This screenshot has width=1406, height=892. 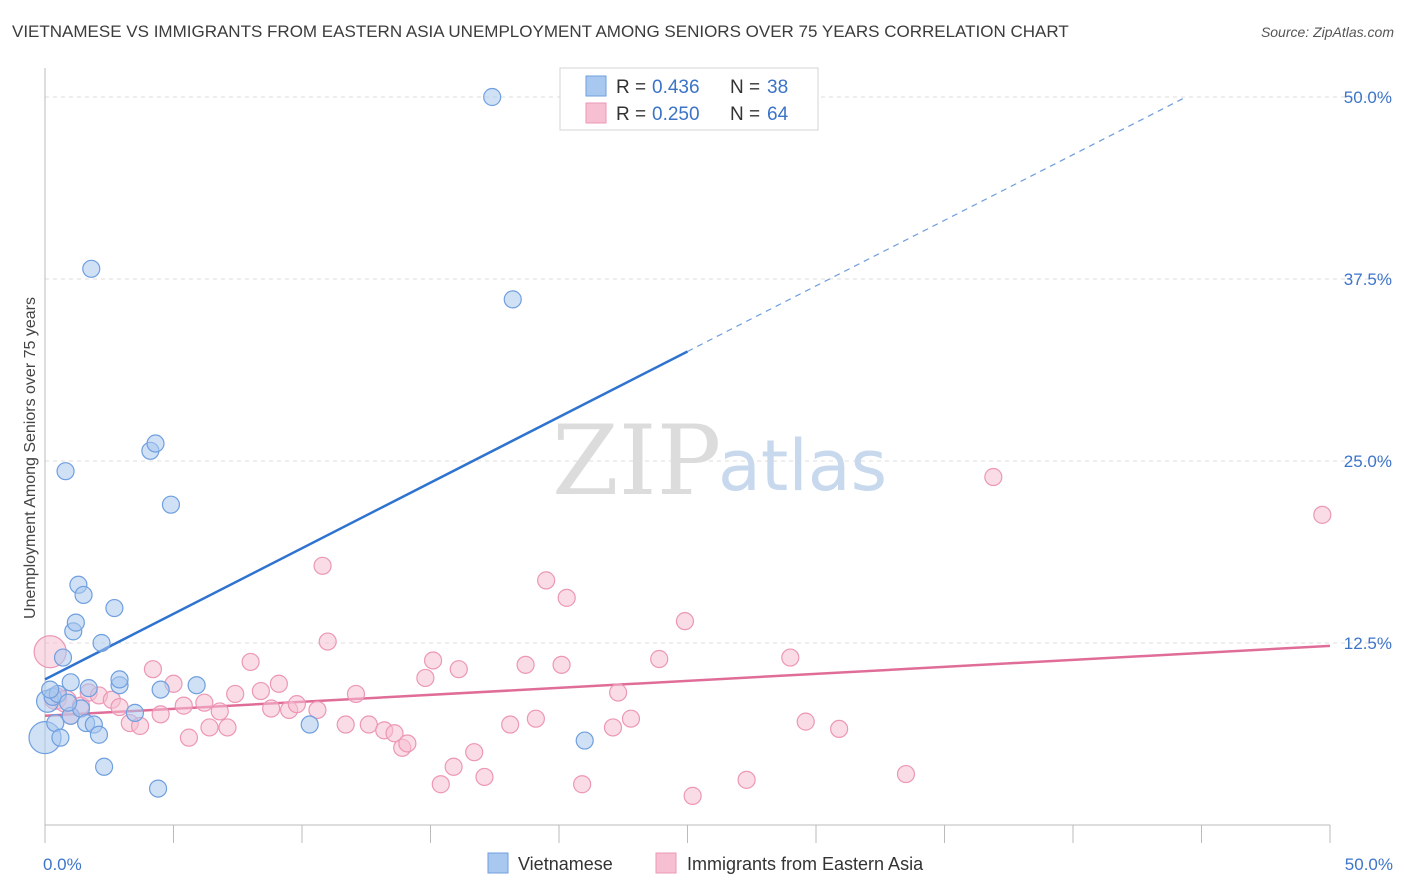 I want to click on trend-line-vietnamese-extension, so click(x=937, y=224).